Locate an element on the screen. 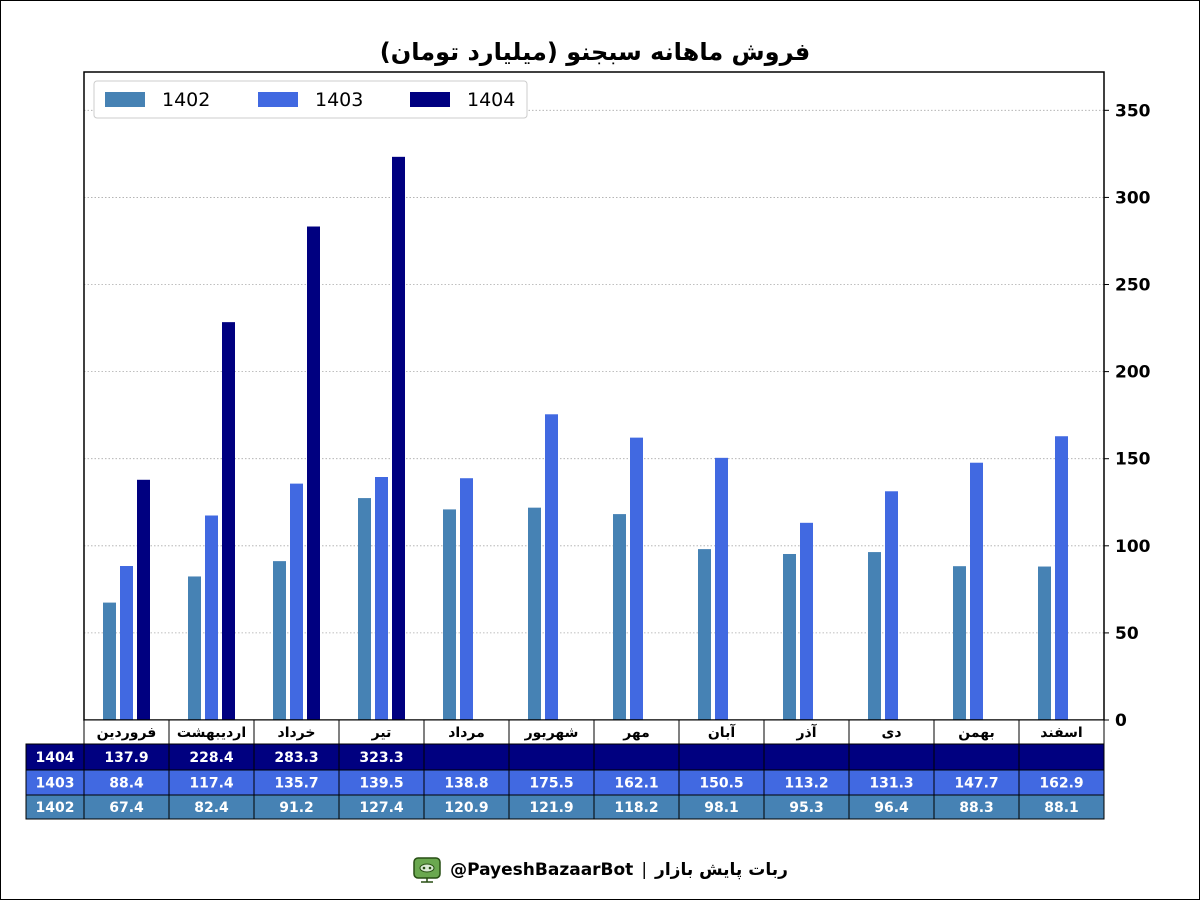 The height and width of the screenshot is (900, 1200). table-month-2: اردیبهشت is located at coordinates (211, 733).